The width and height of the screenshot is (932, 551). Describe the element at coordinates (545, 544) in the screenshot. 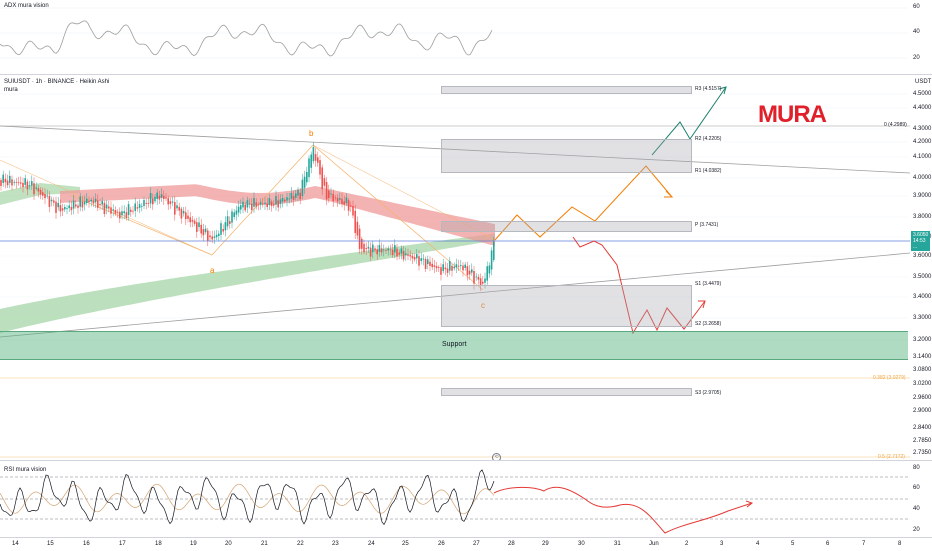

I see `time-tick: 29` at that location.